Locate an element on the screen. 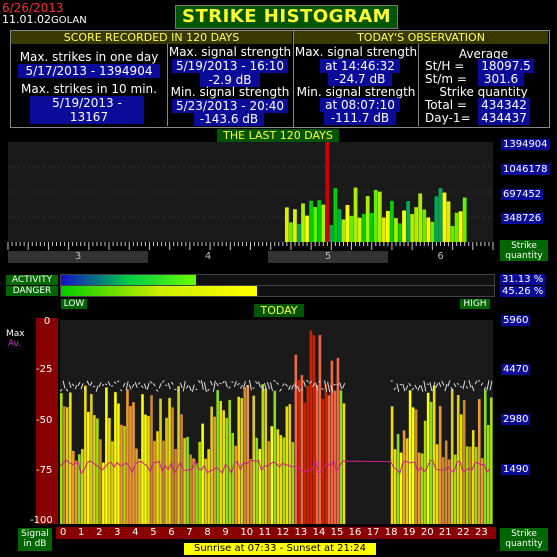 The width and height of the screenshot is (557, 557). sth-label: St/H = is located at coordinates (445, 66).